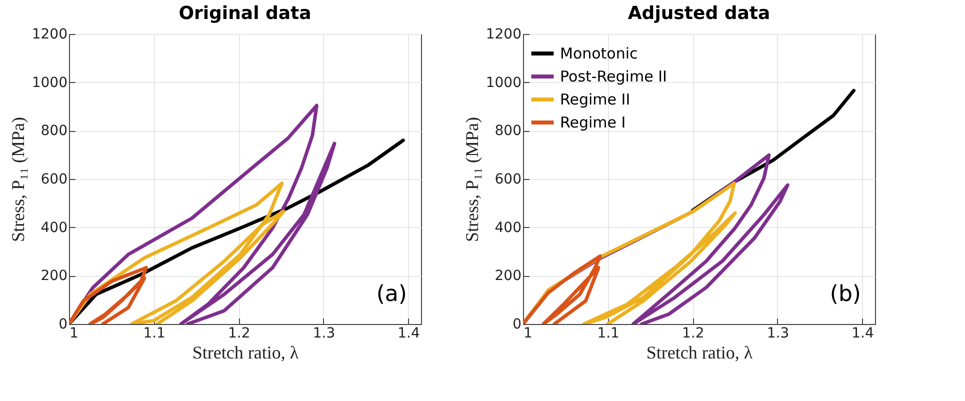 This screenshot has height=401, width=965. I want to click on legend-label: Regime II, so click(595, 99).